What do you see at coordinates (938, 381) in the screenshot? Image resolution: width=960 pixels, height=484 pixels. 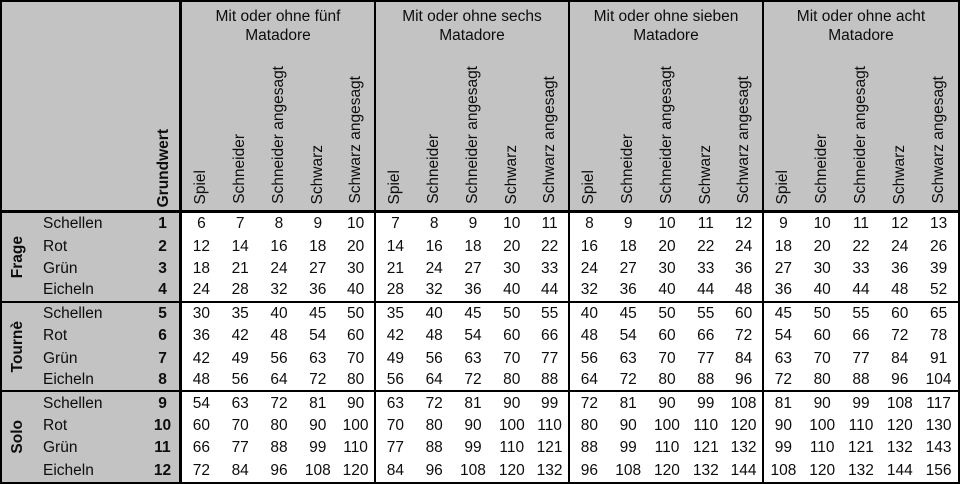 I see `game-value-cell: 104` at bounding box center [938, 381].